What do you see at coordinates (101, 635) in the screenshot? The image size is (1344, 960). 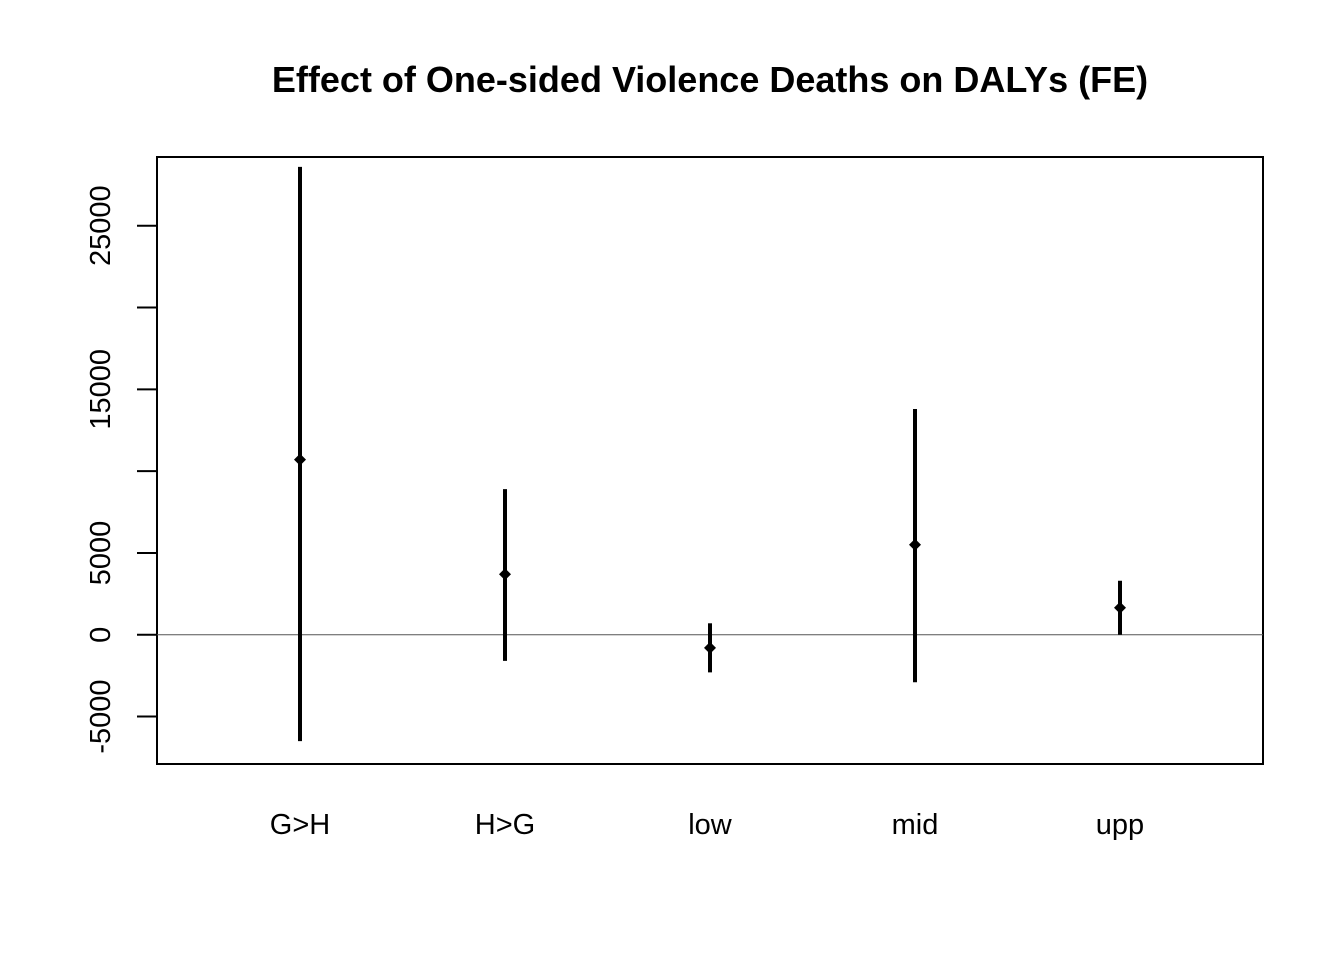 I see `y-tick-label: 0` at bounding box center [101, 635].